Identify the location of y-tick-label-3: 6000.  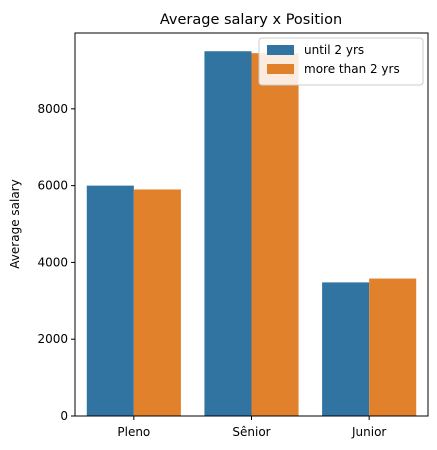
(52, 186).